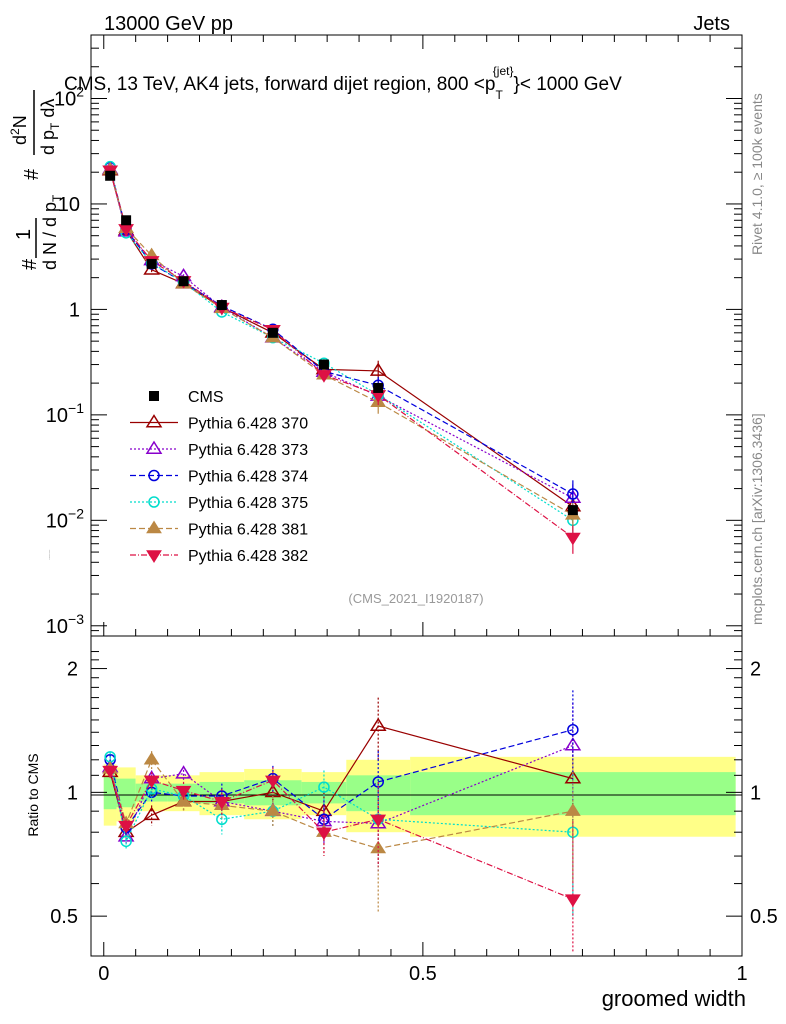 Image resolution: width=786 pixels, height=1024 pixels. I want to click on y-tick-label: 1, so click(74, 310).